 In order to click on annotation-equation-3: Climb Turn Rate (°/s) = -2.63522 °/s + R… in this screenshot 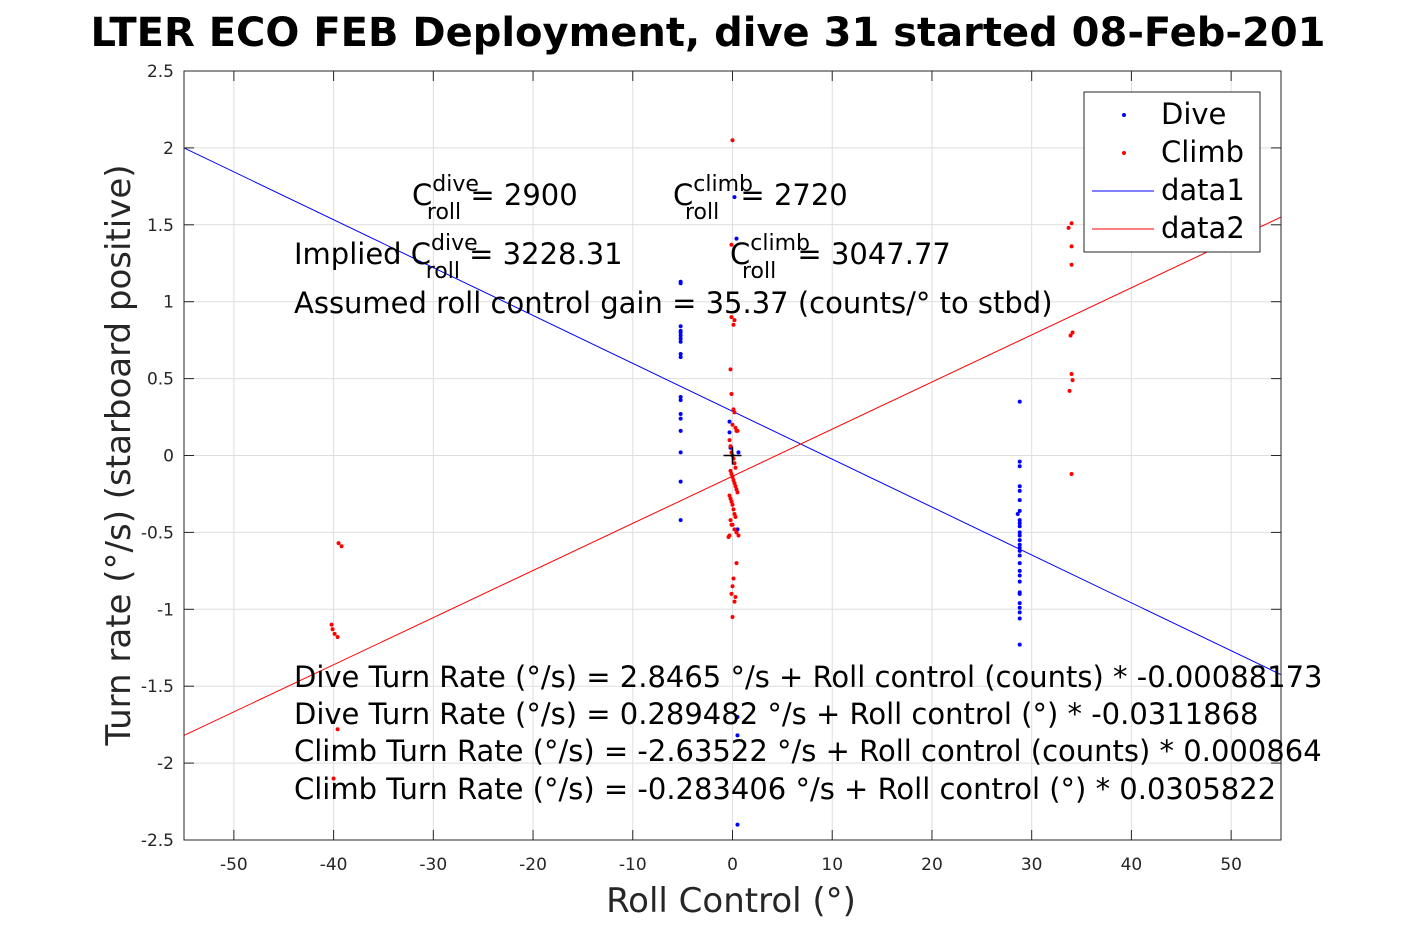, I will do `click(808, 751)`.